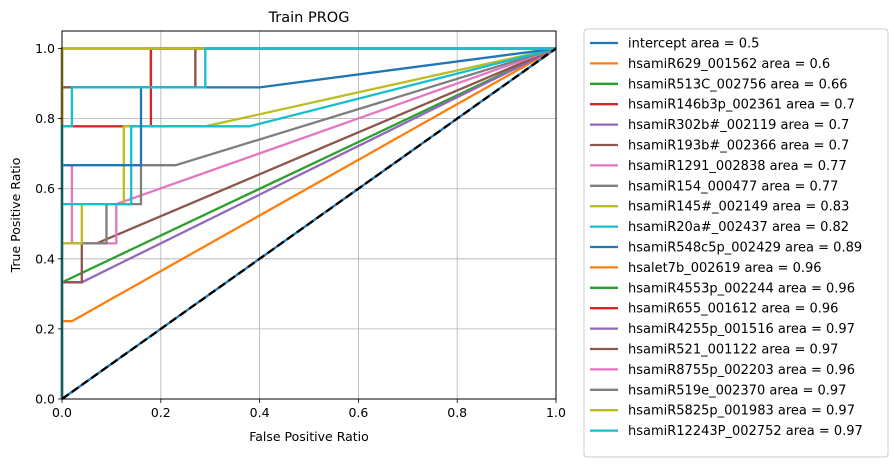  What do you see at coordinates (260, 412) in the screenshot?
I see `x-tick-label: 0.4` at bounding box center [260, 412].